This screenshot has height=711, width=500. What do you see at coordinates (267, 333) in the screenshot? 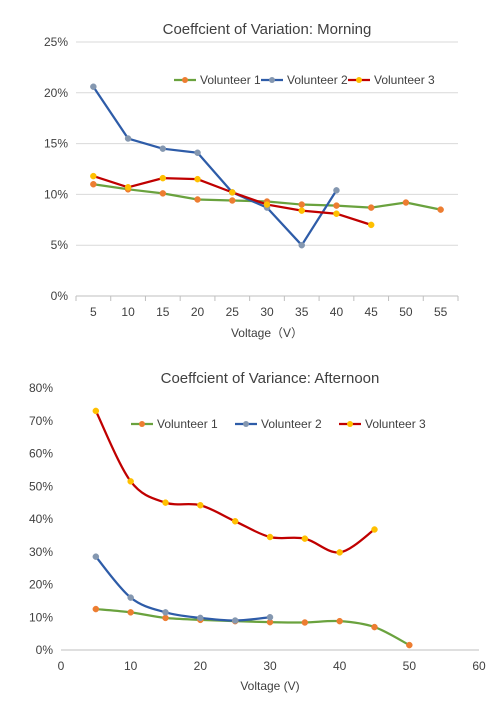
I see `x-axis-label: Voltage（V）` at bounding box center [267, 333].